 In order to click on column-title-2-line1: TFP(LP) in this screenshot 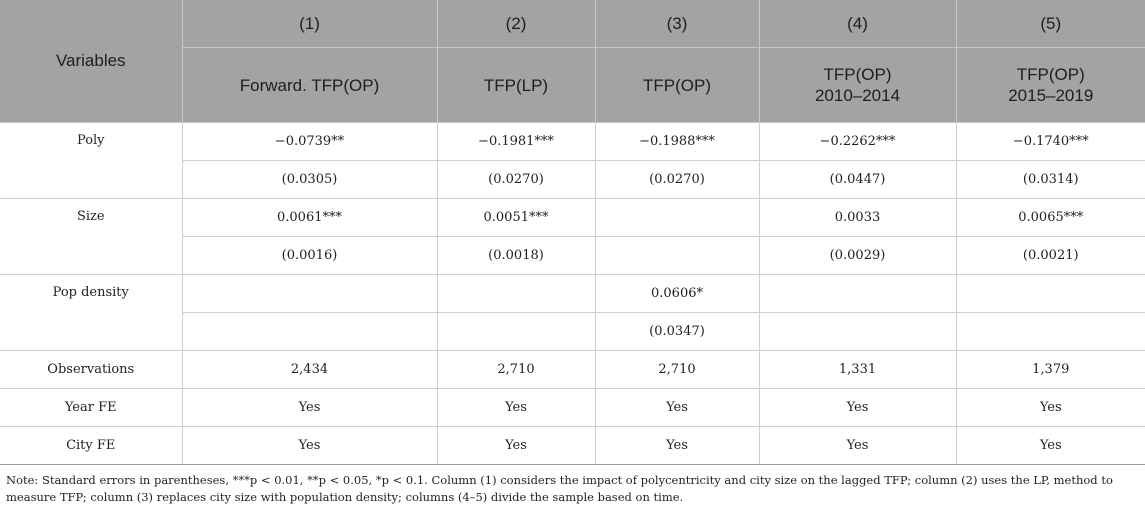, I will do `click(516, 85)`.